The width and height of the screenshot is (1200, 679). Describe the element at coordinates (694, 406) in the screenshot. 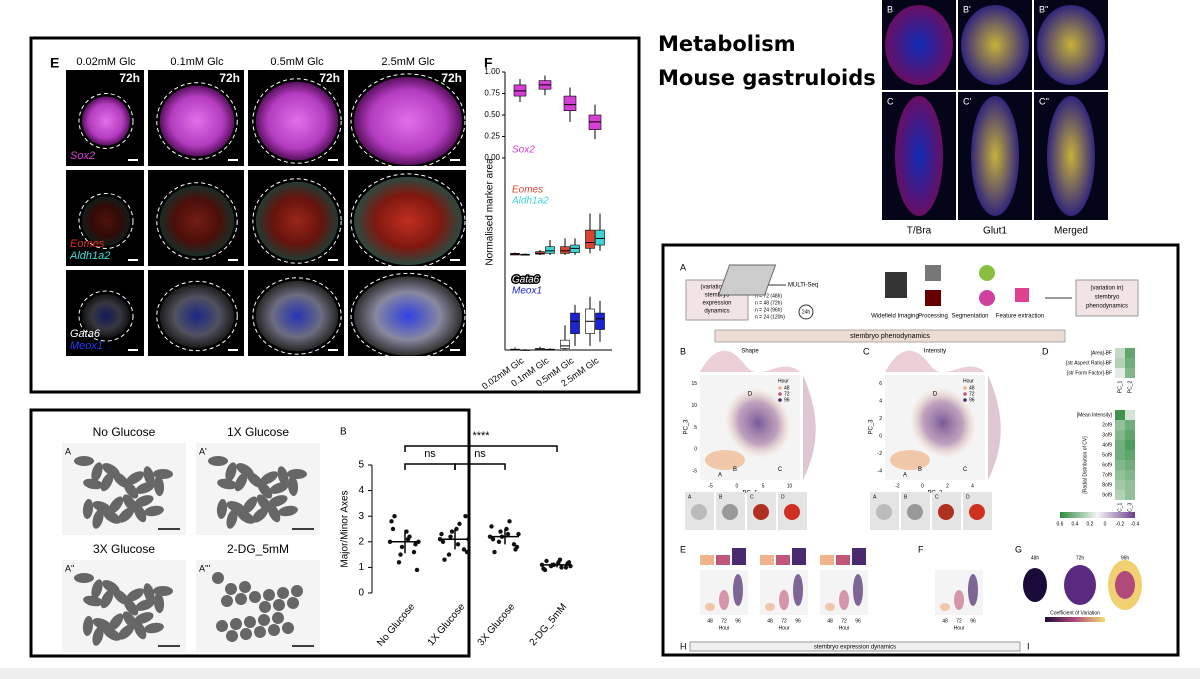

I see `y-tick-label: 10` at that location.